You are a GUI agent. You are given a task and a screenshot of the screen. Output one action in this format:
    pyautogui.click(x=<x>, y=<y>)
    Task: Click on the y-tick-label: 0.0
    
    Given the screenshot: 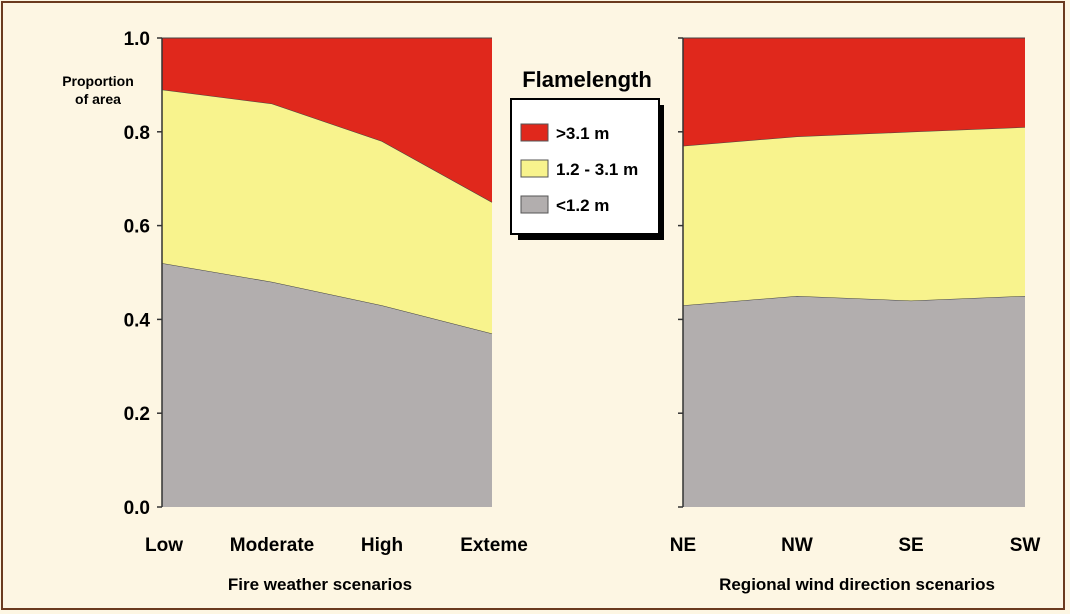 What is the action you would take?
    pyautogui.click(x=137, y=508)
    